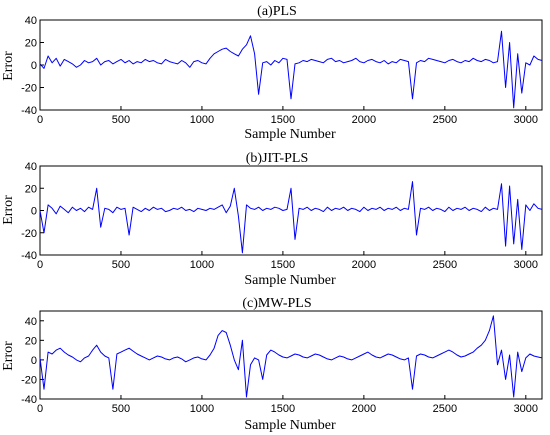  I want to click on chart-title: (c)MW-PLS, so click(276, 303).